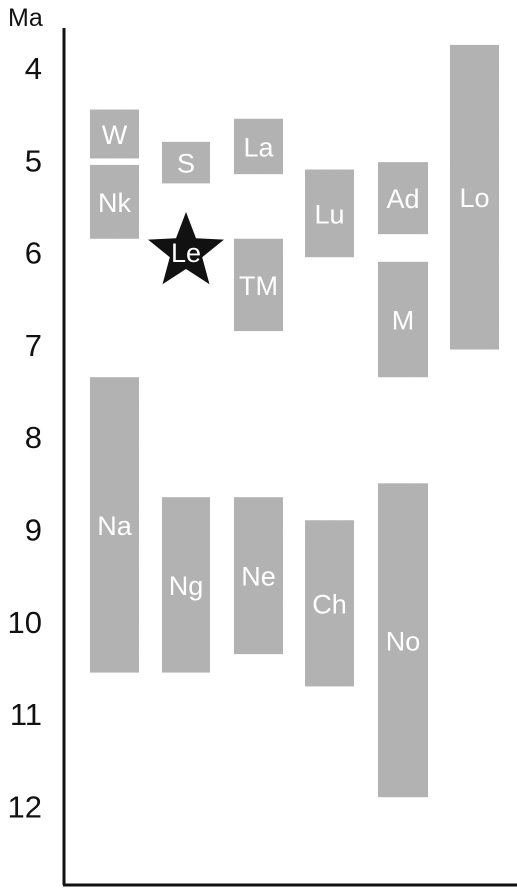 This screenshot has width=517, height=889. Describe the element at coordinates (33, 345) in the screenshot. I see `y-tick-label: 7` at that location.